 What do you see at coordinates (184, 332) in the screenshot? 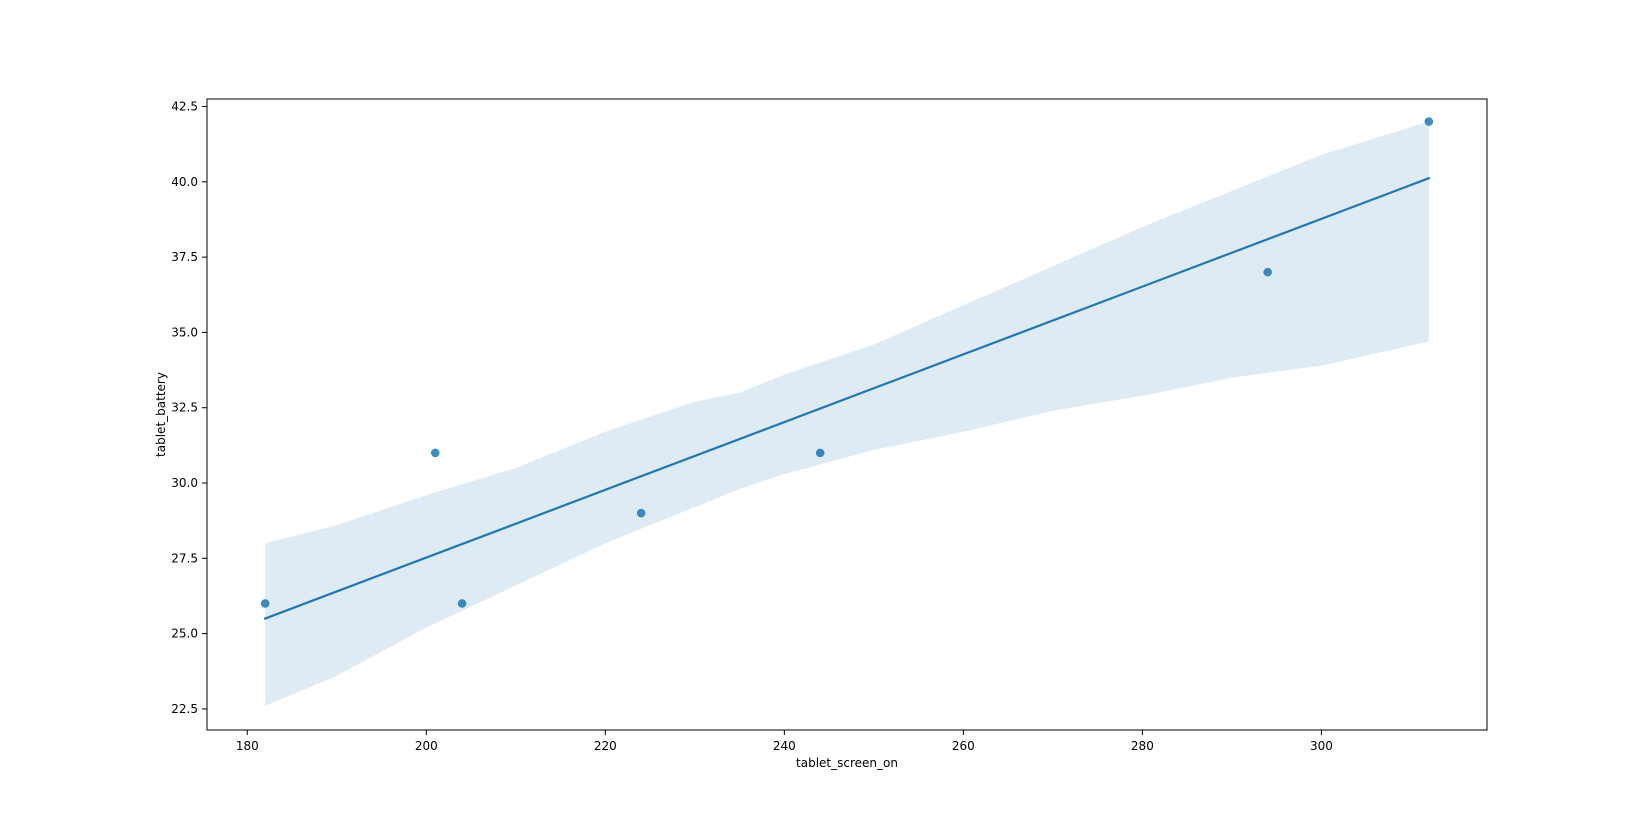
I see `y-tick-label: 35.0` at bounding box center [184, 332].